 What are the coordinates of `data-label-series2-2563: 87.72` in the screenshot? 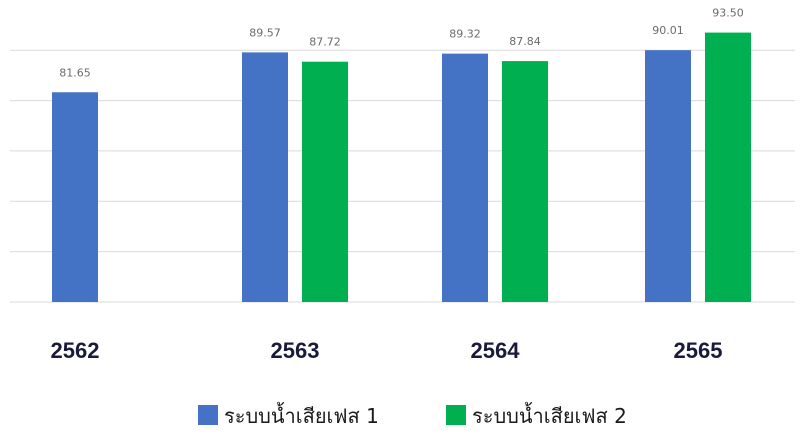 It's located at (325, 42).